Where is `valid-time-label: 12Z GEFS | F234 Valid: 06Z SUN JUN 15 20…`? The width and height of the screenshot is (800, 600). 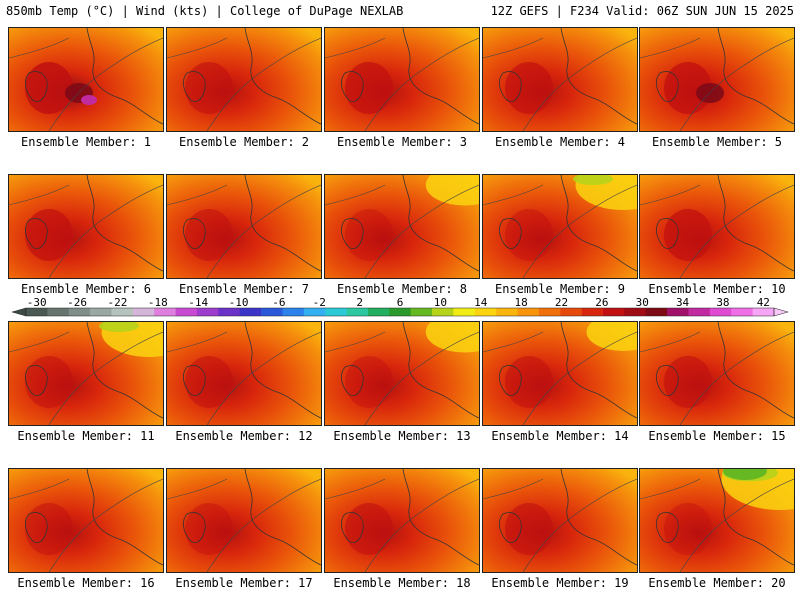
valid-time-label: 12Z GEFS | F234 Valid: 06Z SUN JUN 15 20… is located at coordinates (642, 11).